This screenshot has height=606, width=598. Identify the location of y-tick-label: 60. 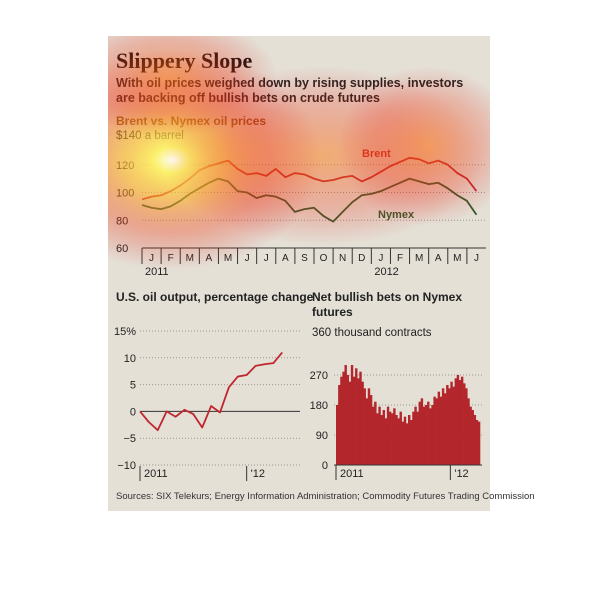
(122, 249).